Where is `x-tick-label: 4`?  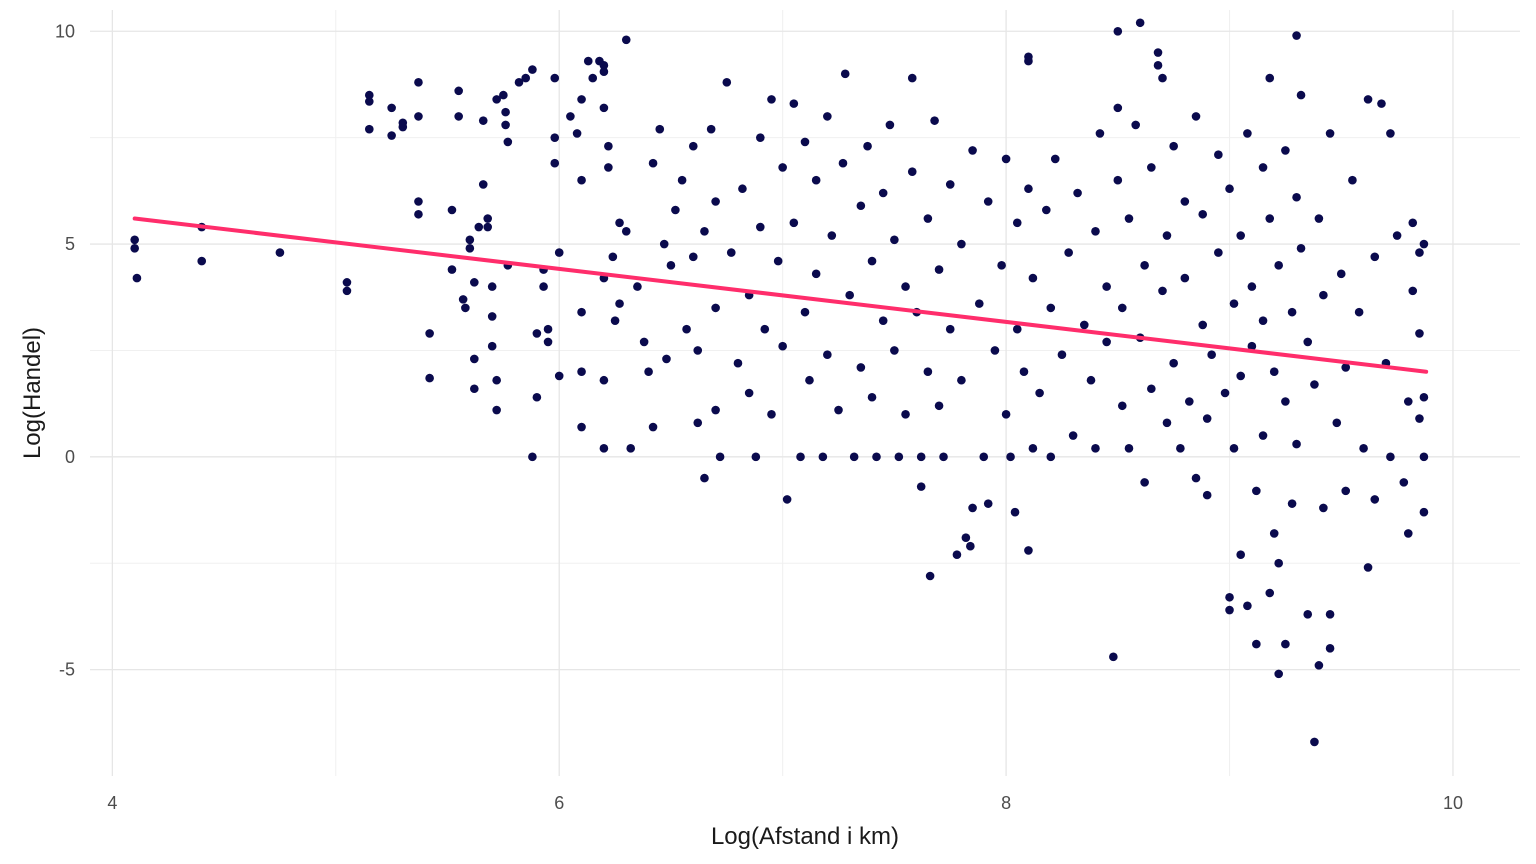 x-tick-label: 4 is located at coordinates (112, 803).